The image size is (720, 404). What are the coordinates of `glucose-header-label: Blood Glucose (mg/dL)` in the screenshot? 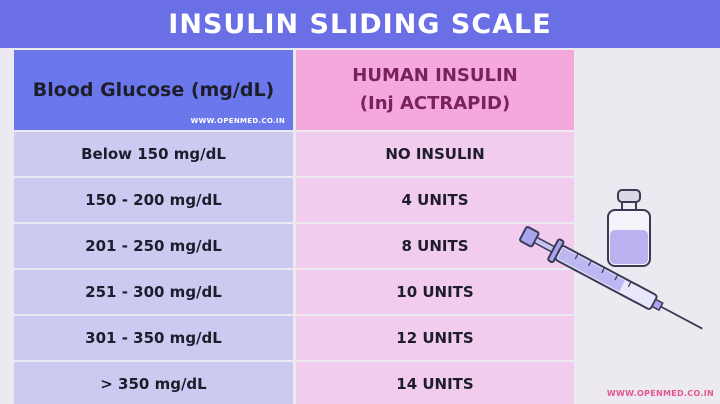 It's located at (153, 90).